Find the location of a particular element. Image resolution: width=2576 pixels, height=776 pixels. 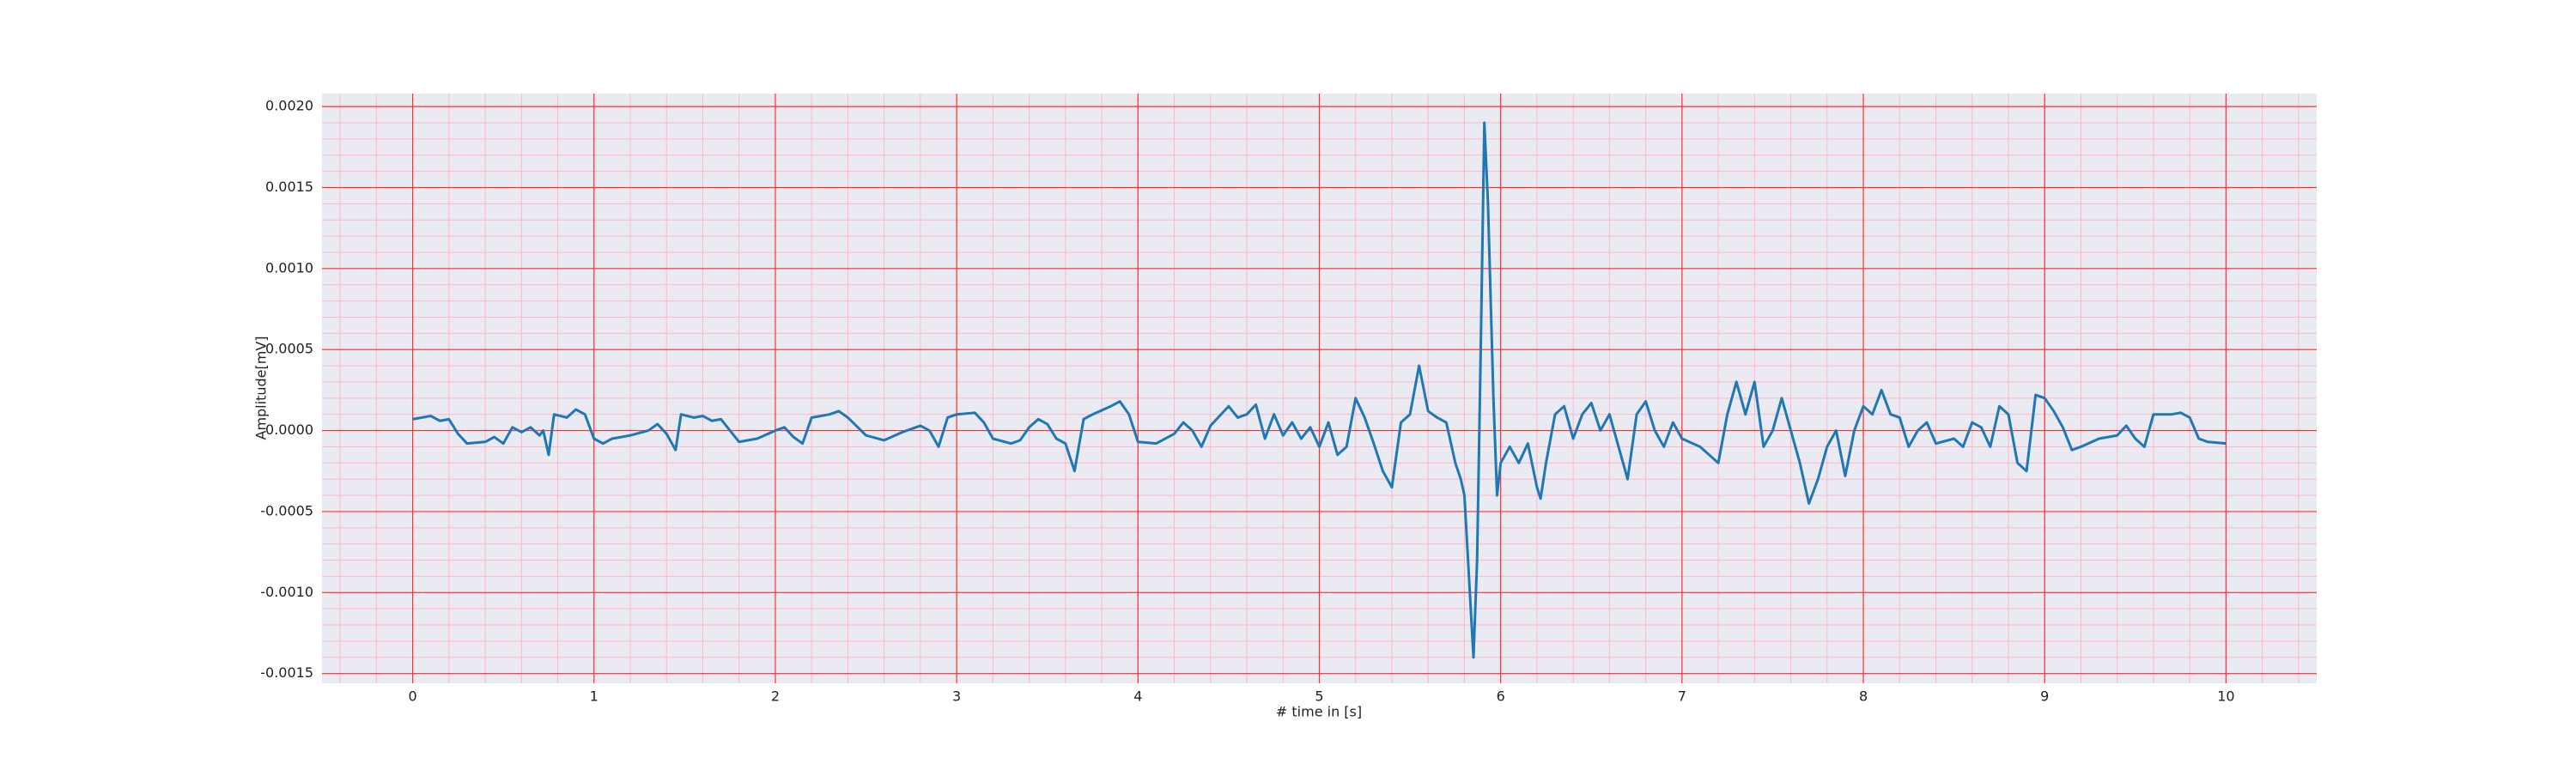

x-tick-label: 10 is located at coordinates (2225, 697).